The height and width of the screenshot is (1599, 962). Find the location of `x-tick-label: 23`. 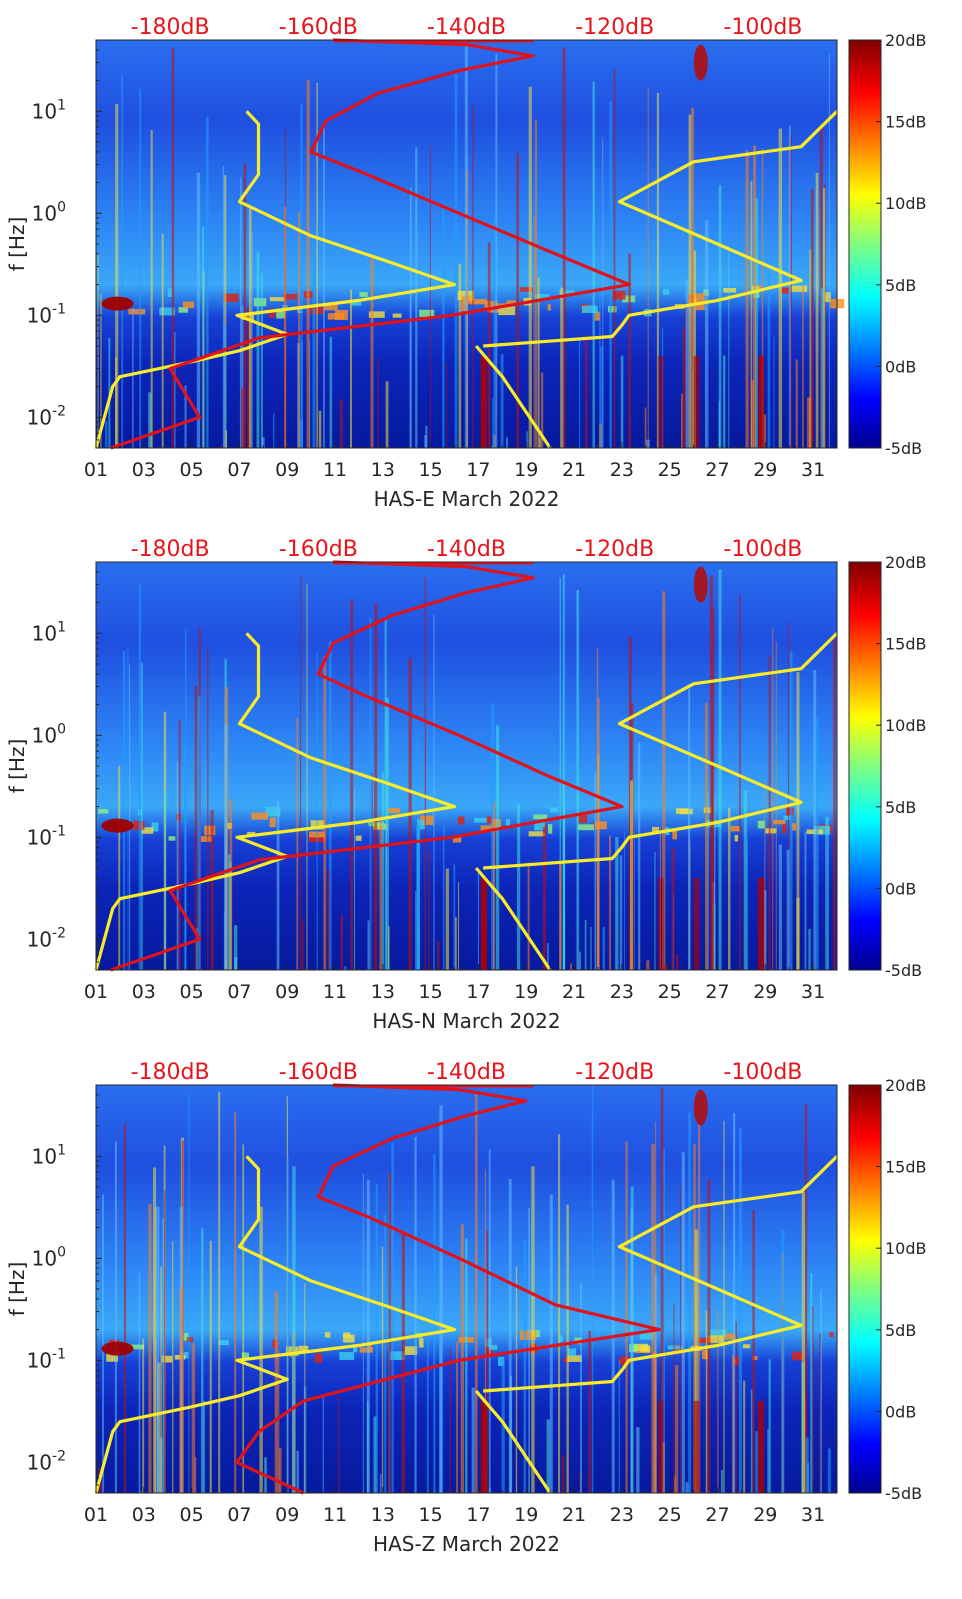

x-tick-label: 23 is located at coordinates (622, 470).